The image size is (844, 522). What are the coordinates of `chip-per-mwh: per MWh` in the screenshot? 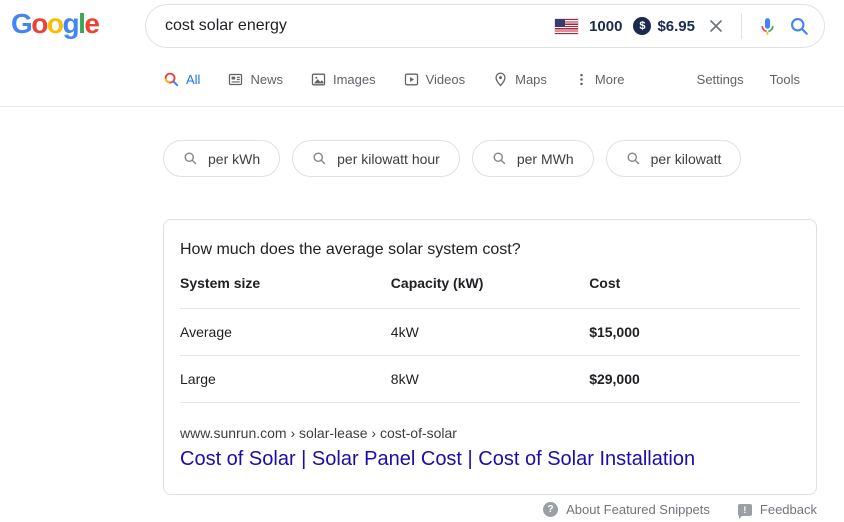 It's located at (532, 158).